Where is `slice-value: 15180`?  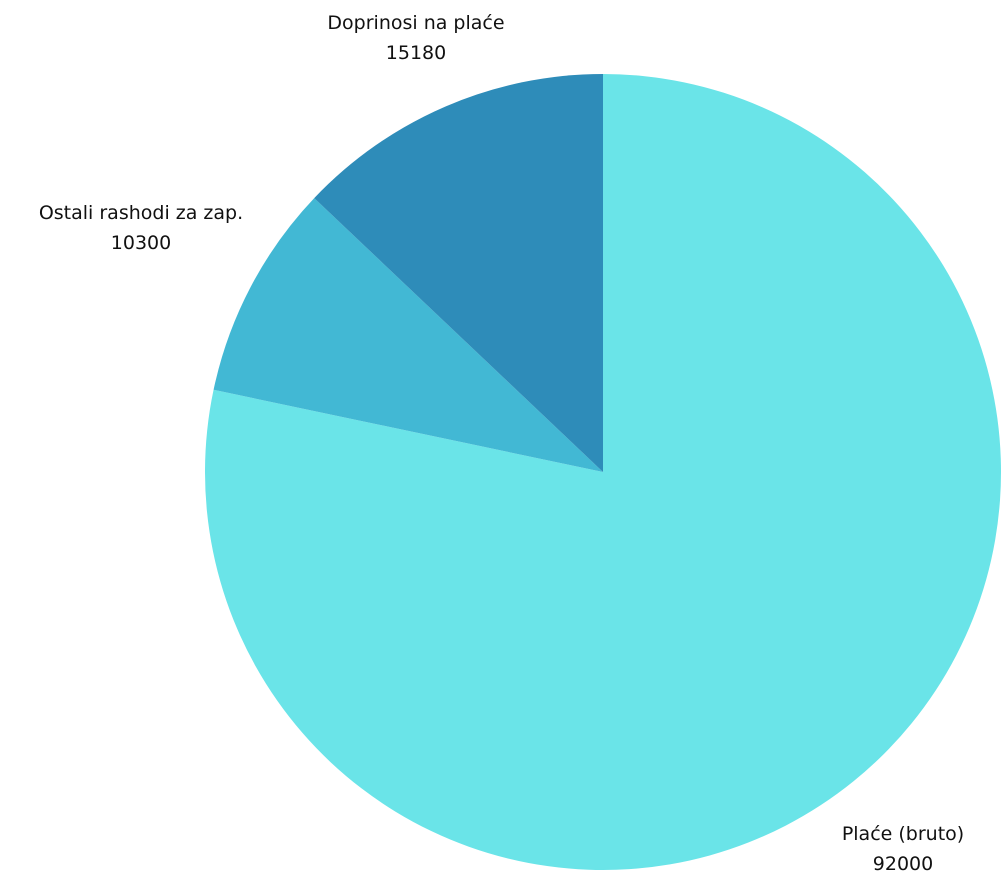
slice-value: 15180 is located at coordinates (416, 53).